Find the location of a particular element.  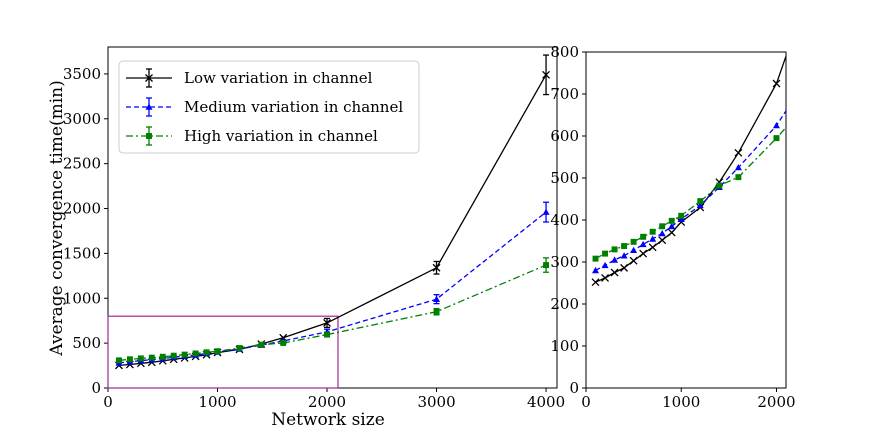

x-tick-label: 4000 is located at coordinates (546, 402).